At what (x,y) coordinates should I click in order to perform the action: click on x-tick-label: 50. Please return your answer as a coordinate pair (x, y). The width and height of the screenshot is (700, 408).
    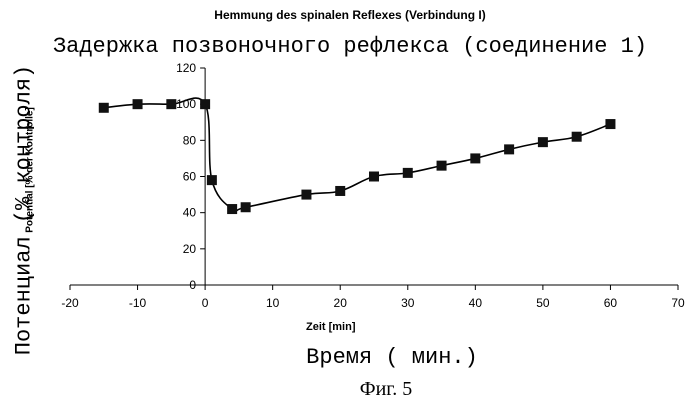
    Looking at the image, I should click on (543, 303).